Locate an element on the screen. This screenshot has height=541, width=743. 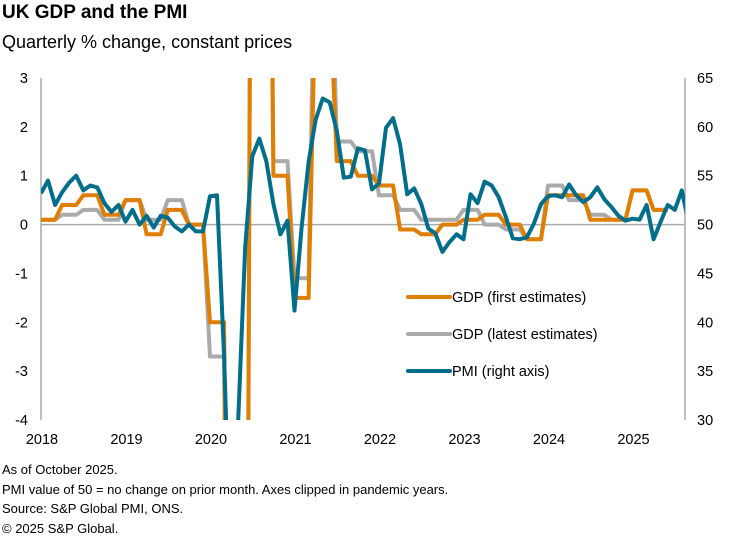
y-left-tick-label: -3 is located at coordinates (21, 372).